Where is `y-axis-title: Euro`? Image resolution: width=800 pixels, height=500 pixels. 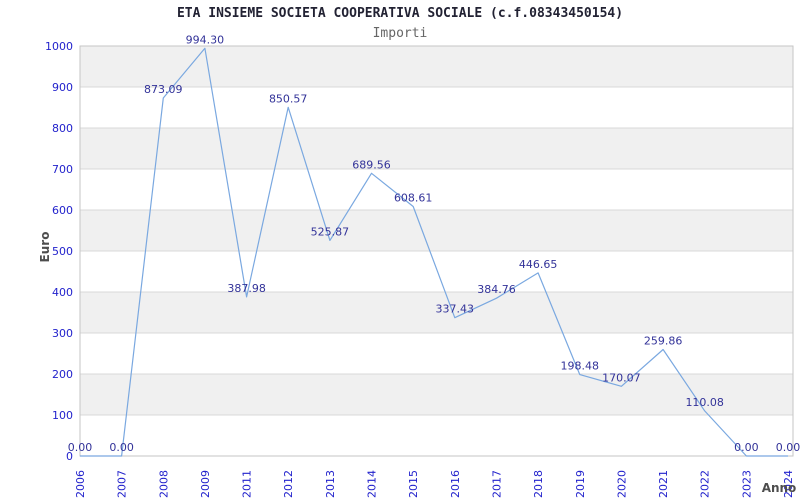
y-axis-title: Euro is located at coordinates (45, 247).